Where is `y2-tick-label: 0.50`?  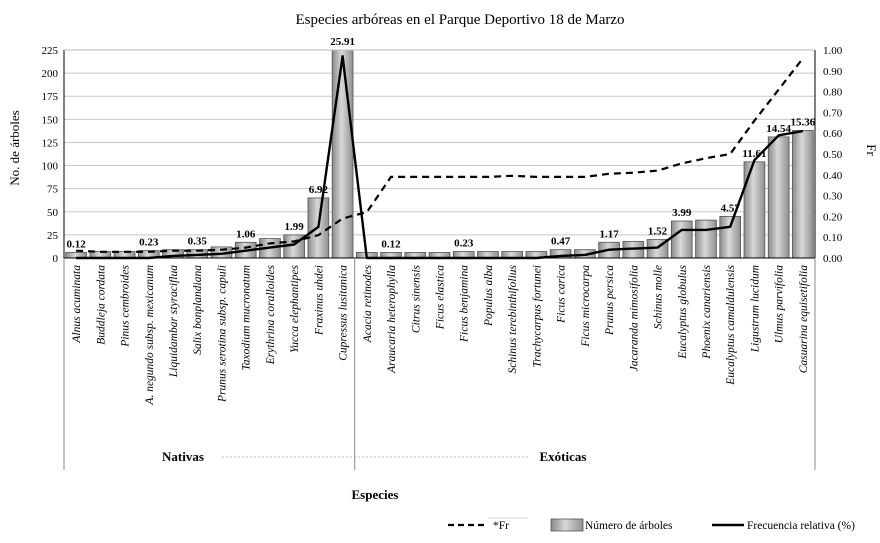 y2-tick-label: 0.50 is located at coordinates (833, 155).